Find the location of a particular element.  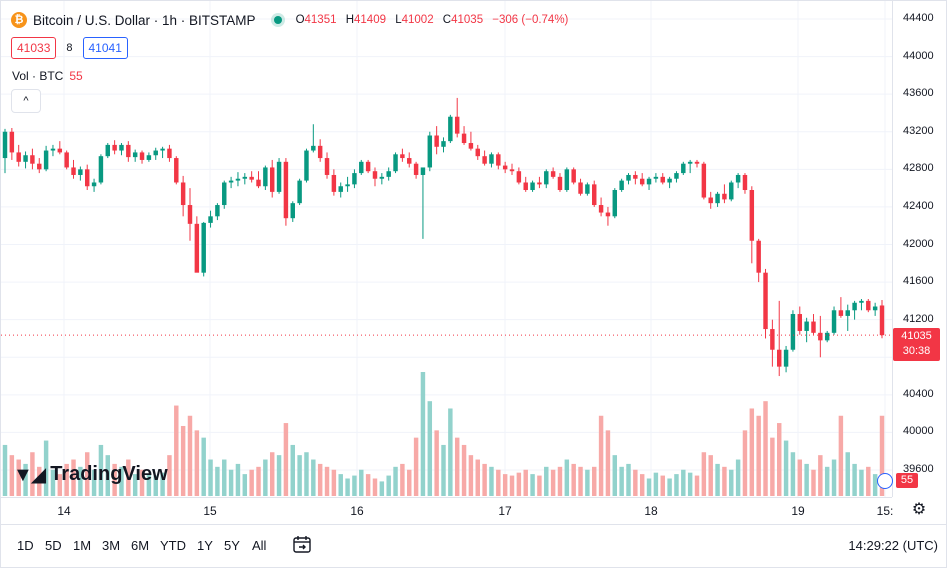

low-value: 41002 is located at coordinates (417, 20).